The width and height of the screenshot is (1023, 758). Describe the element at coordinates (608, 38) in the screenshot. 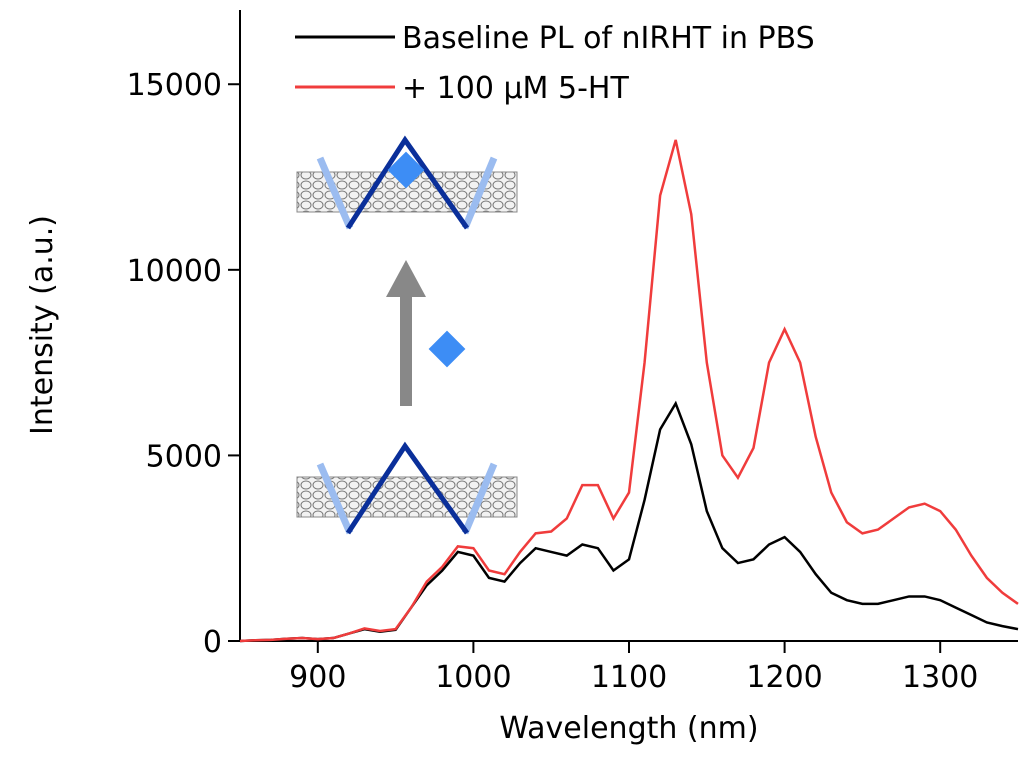

I see `legend-label: Baseline PL of nIRHT in PBS` at that location.